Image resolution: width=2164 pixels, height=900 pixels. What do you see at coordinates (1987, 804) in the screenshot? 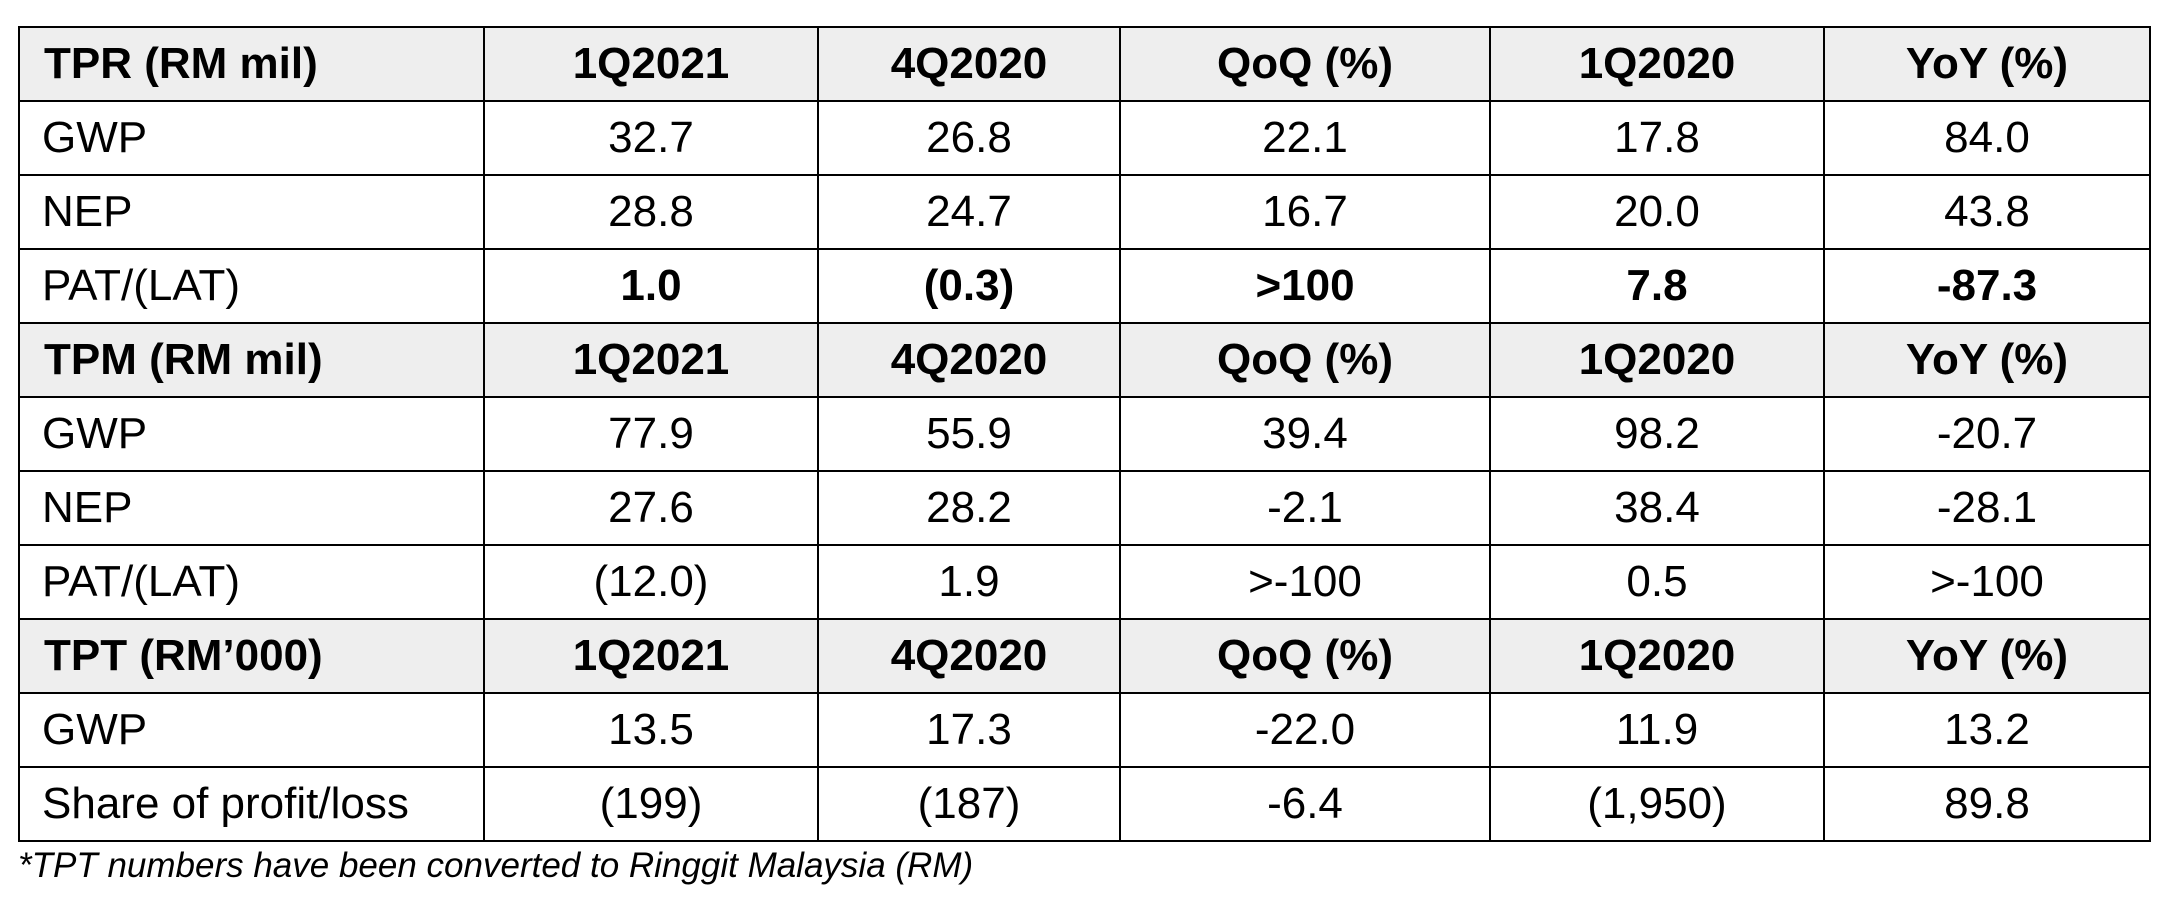
I see `table-cell: 89.8` at bounding box center [1987, 804].